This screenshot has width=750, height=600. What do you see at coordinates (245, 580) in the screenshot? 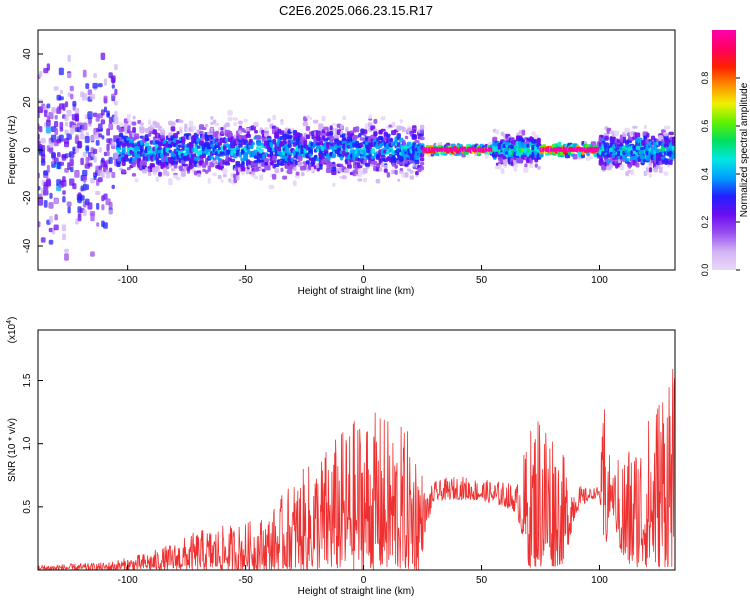
I see `snr-x-tick-label: -50` at bounding box center [245, 580].